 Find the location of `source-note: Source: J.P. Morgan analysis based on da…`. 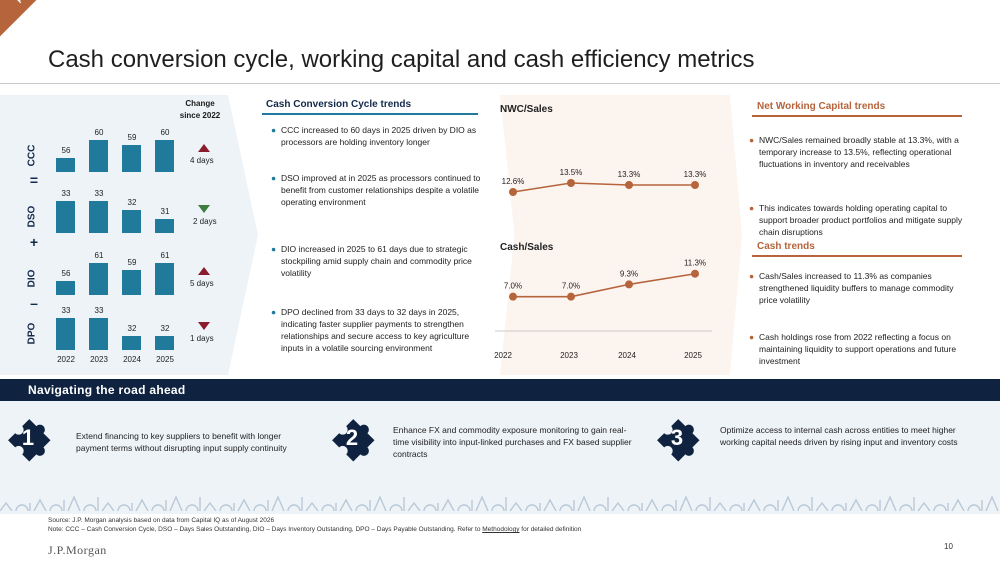

source-note: Source: J.P. Morgan analysis based on da… is located at coordinates (314, 525).